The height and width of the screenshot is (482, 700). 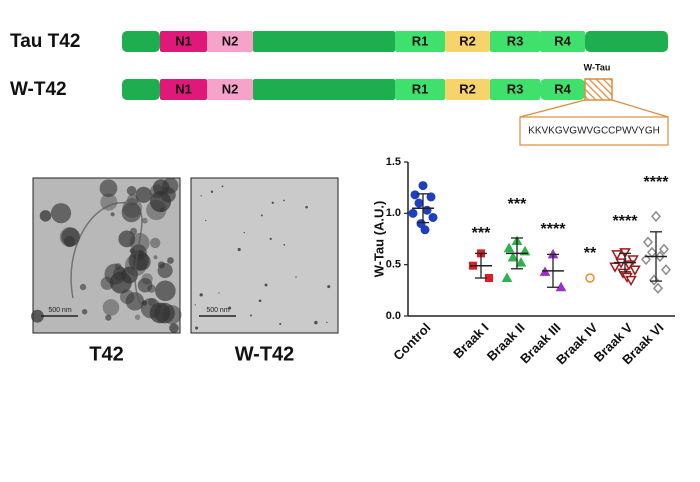 I want to click on sequence-box, so click(x=594, y=131).